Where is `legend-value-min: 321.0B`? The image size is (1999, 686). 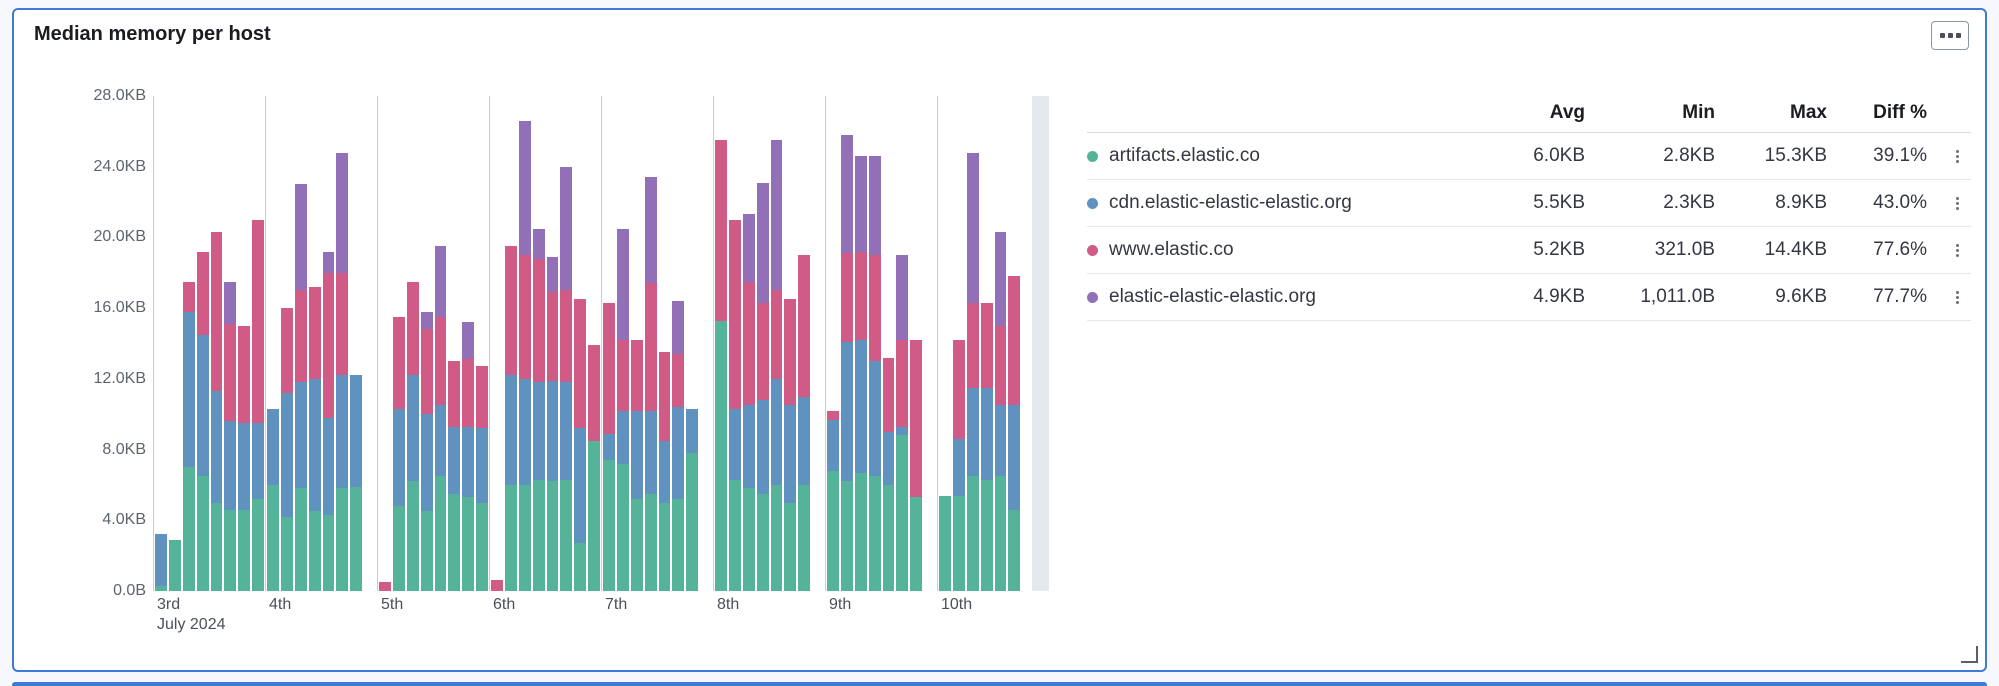 legend-value-min: 321.0B is located at coordinates (1684, 249).